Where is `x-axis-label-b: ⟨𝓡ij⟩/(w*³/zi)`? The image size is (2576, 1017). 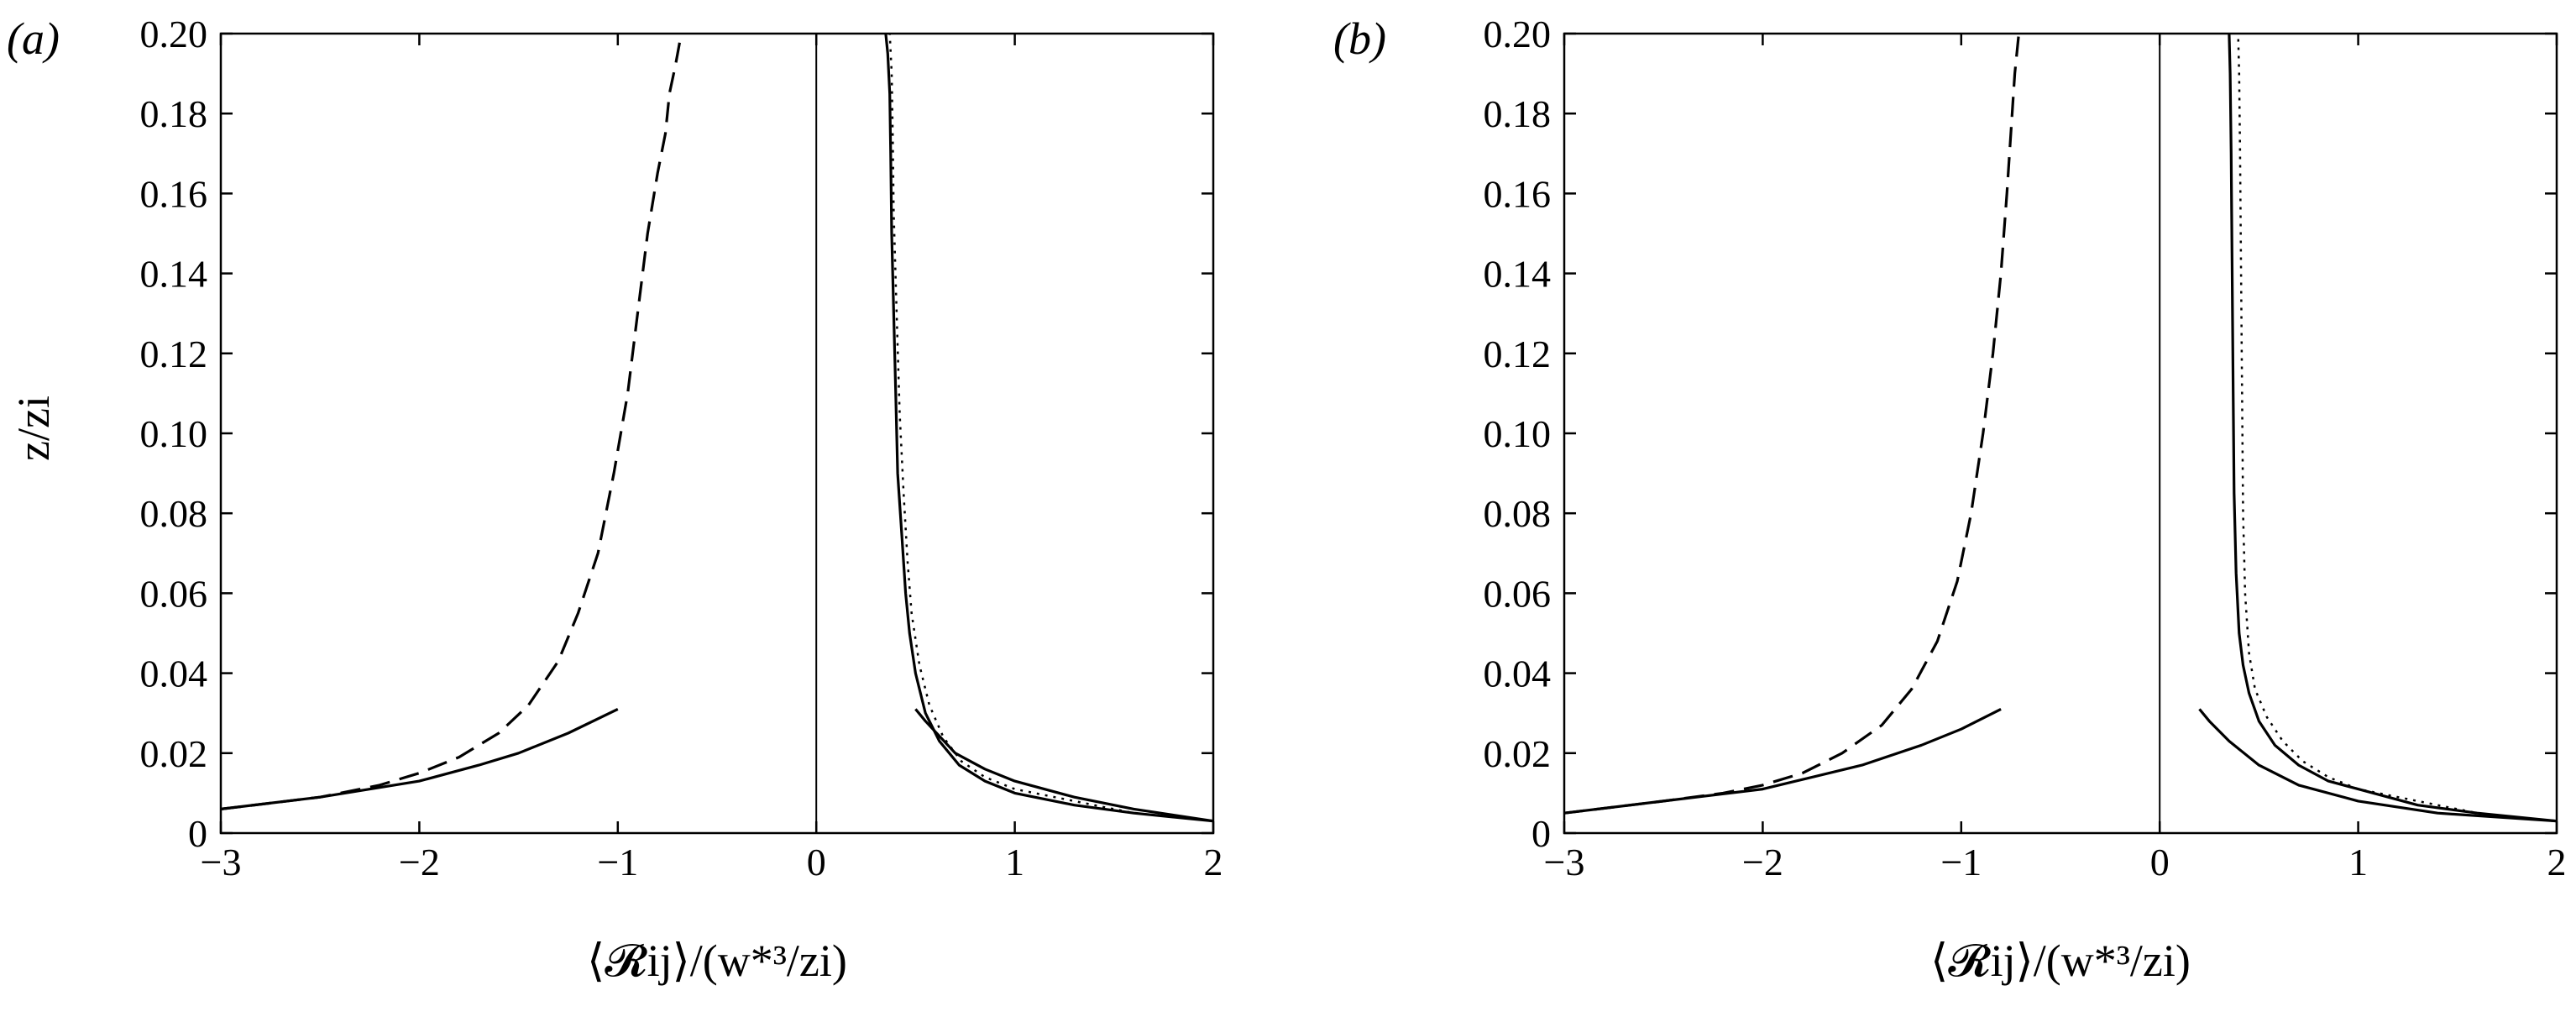 x-axis-label-b: ⟨𝓡ij⟩/(w*³/zi) is located at coordinates (2060, 961).